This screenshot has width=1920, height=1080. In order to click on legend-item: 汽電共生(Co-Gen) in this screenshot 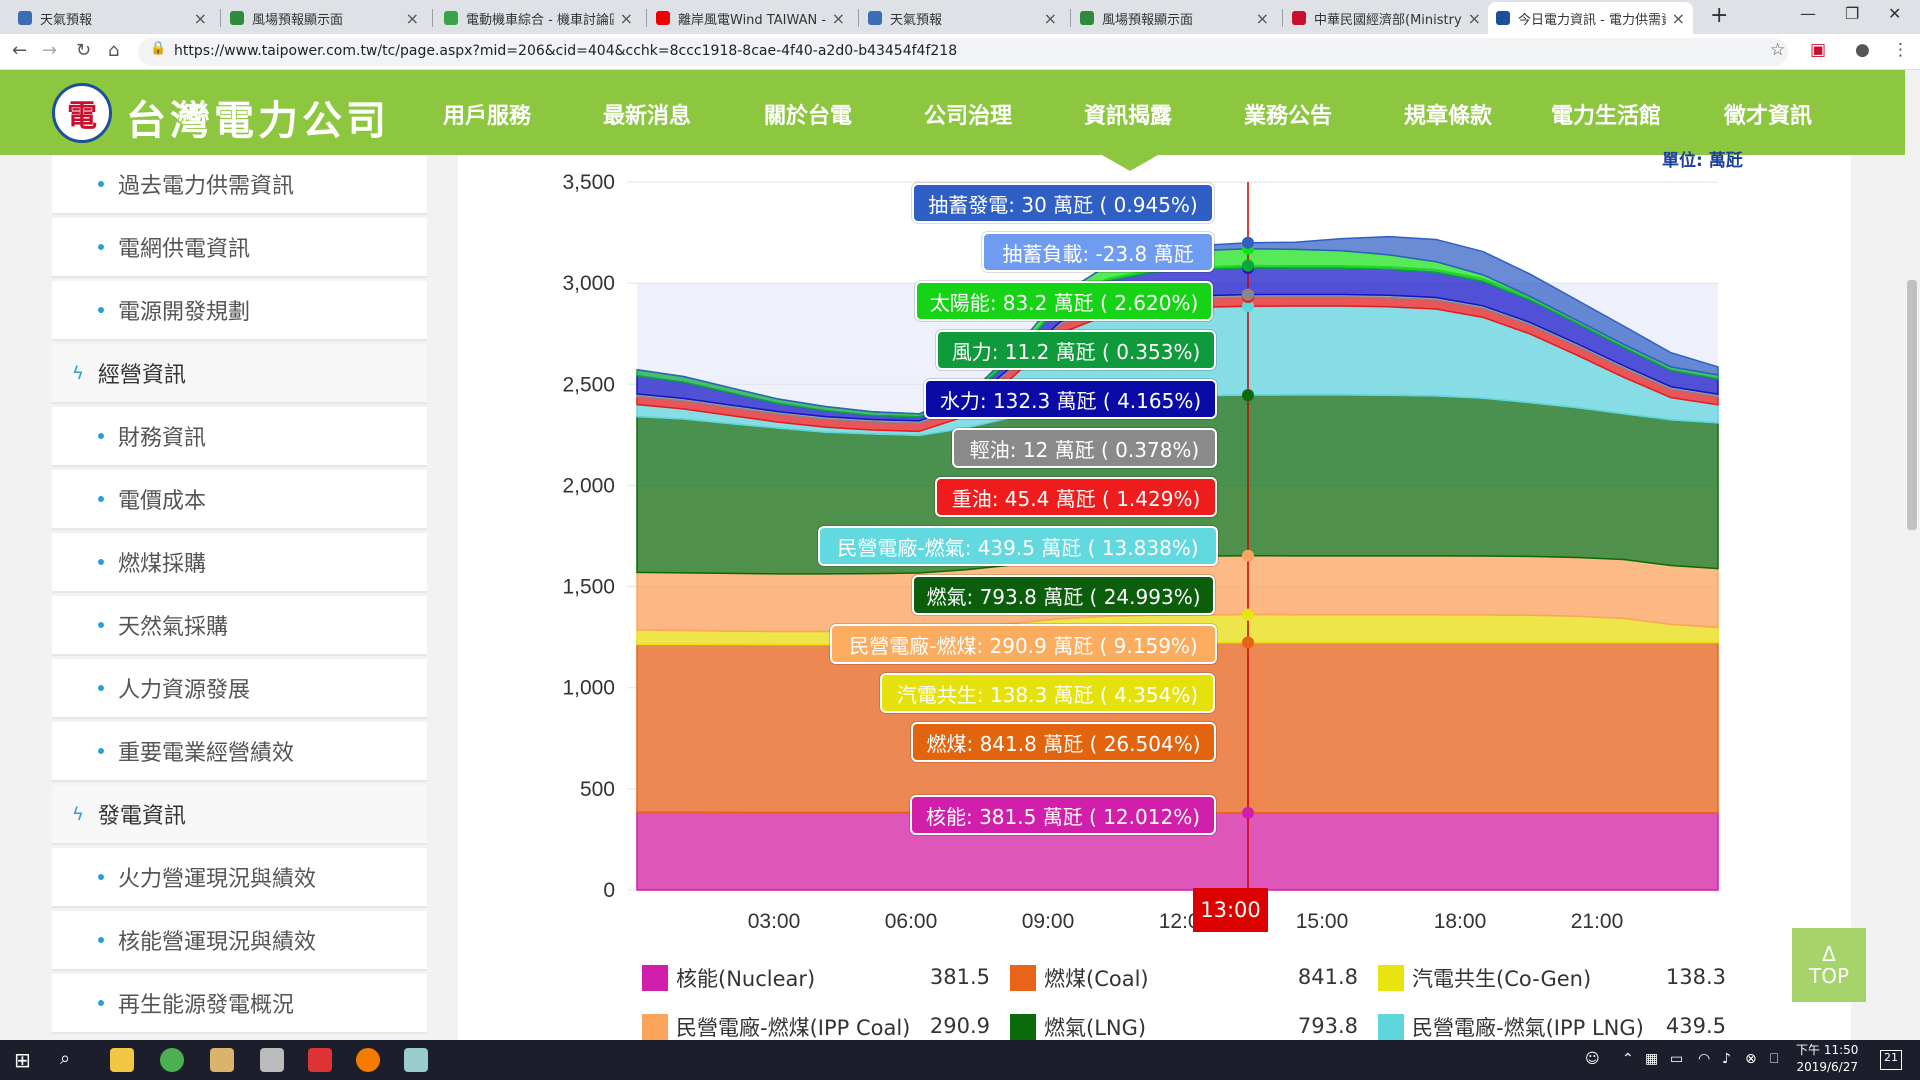, I will do `click(1484, 978)`.